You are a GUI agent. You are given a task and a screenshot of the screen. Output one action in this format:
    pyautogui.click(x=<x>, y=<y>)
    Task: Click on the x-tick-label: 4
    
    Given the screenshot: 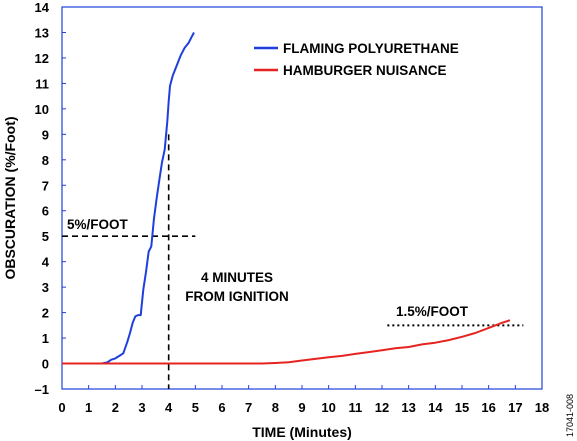 What is the action you would take?
    pyautogui.click(x=169, y=407)
    